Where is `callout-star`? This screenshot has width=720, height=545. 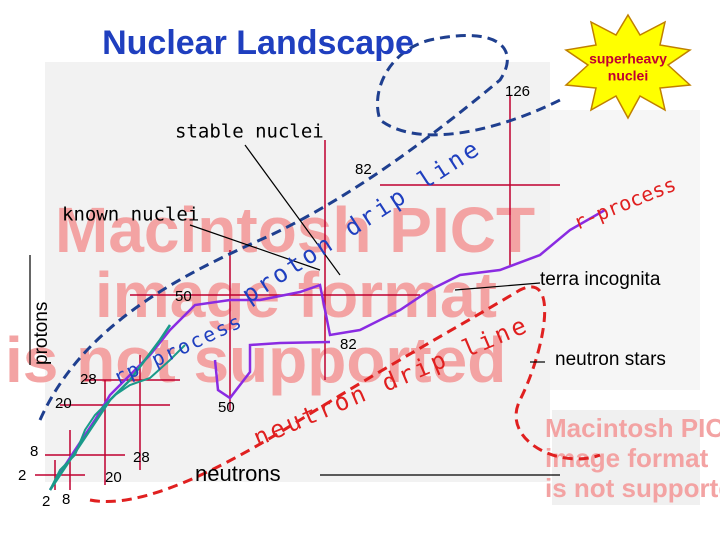 callout-star is located at coordinates (628, 66).